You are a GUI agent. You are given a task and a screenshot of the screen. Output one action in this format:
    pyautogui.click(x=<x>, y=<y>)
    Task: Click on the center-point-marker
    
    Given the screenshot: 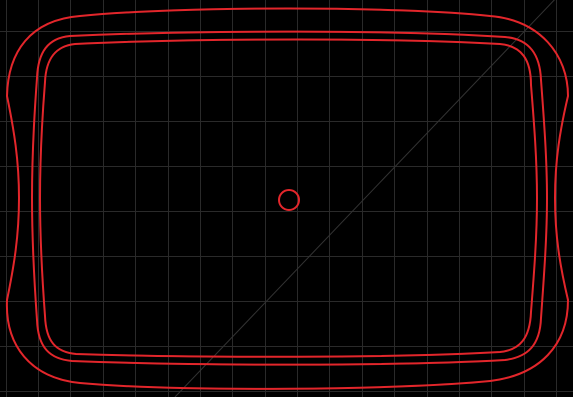 What is the action you would take?
    pyautogui.click(x=289, y=200)
    